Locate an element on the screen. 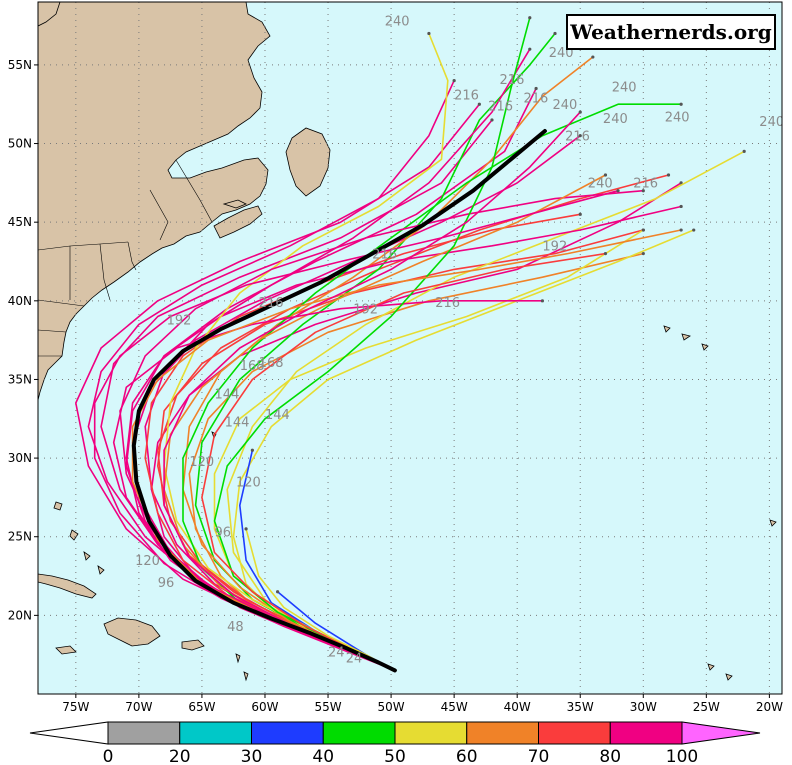  lon-tick-label: 25W is located at coordinates (706, 707).